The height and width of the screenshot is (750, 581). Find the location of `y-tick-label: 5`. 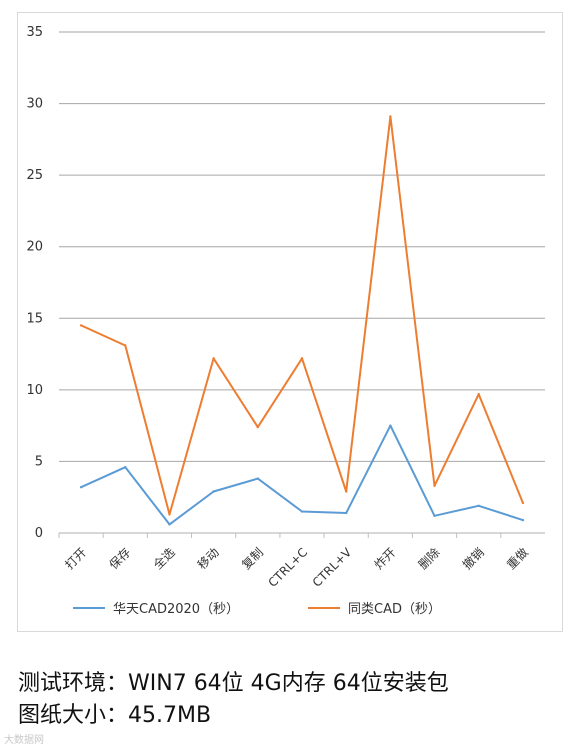

y-tick-label: 5 is located at coordinates (39, 461).